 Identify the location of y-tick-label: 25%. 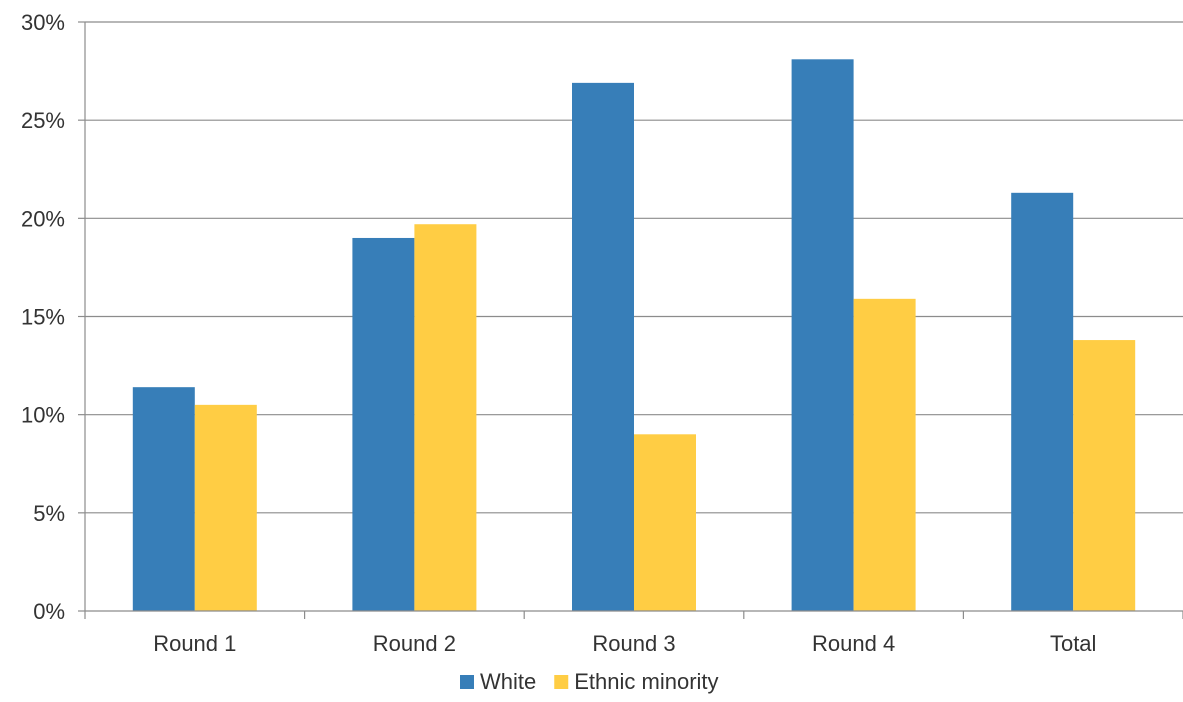
(43, 120).